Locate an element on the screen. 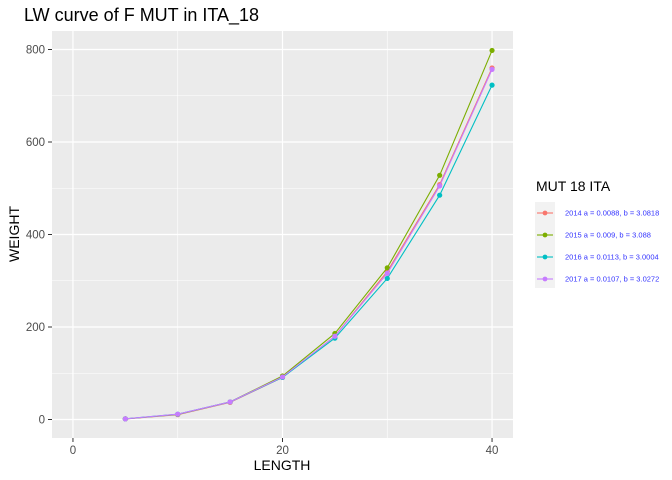  legend-item: 2016 a = 0.0113, b = 3.0004 is located at coordinates (598, 257).